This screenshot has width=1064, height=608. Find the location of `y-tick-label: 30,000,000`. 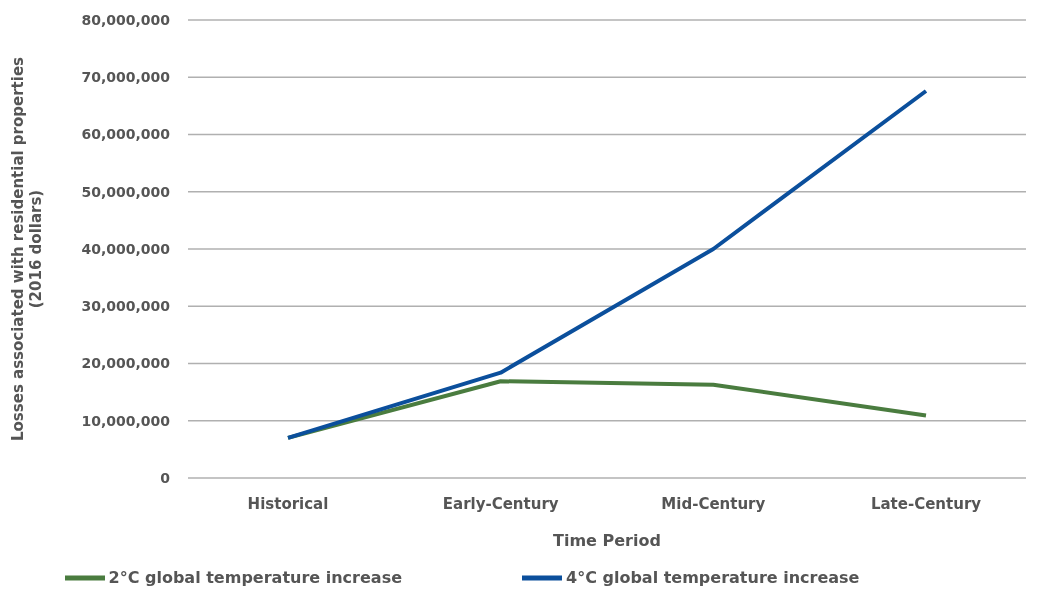

y-tick-label: 30,000,000 is located at coordinates (126, 306).